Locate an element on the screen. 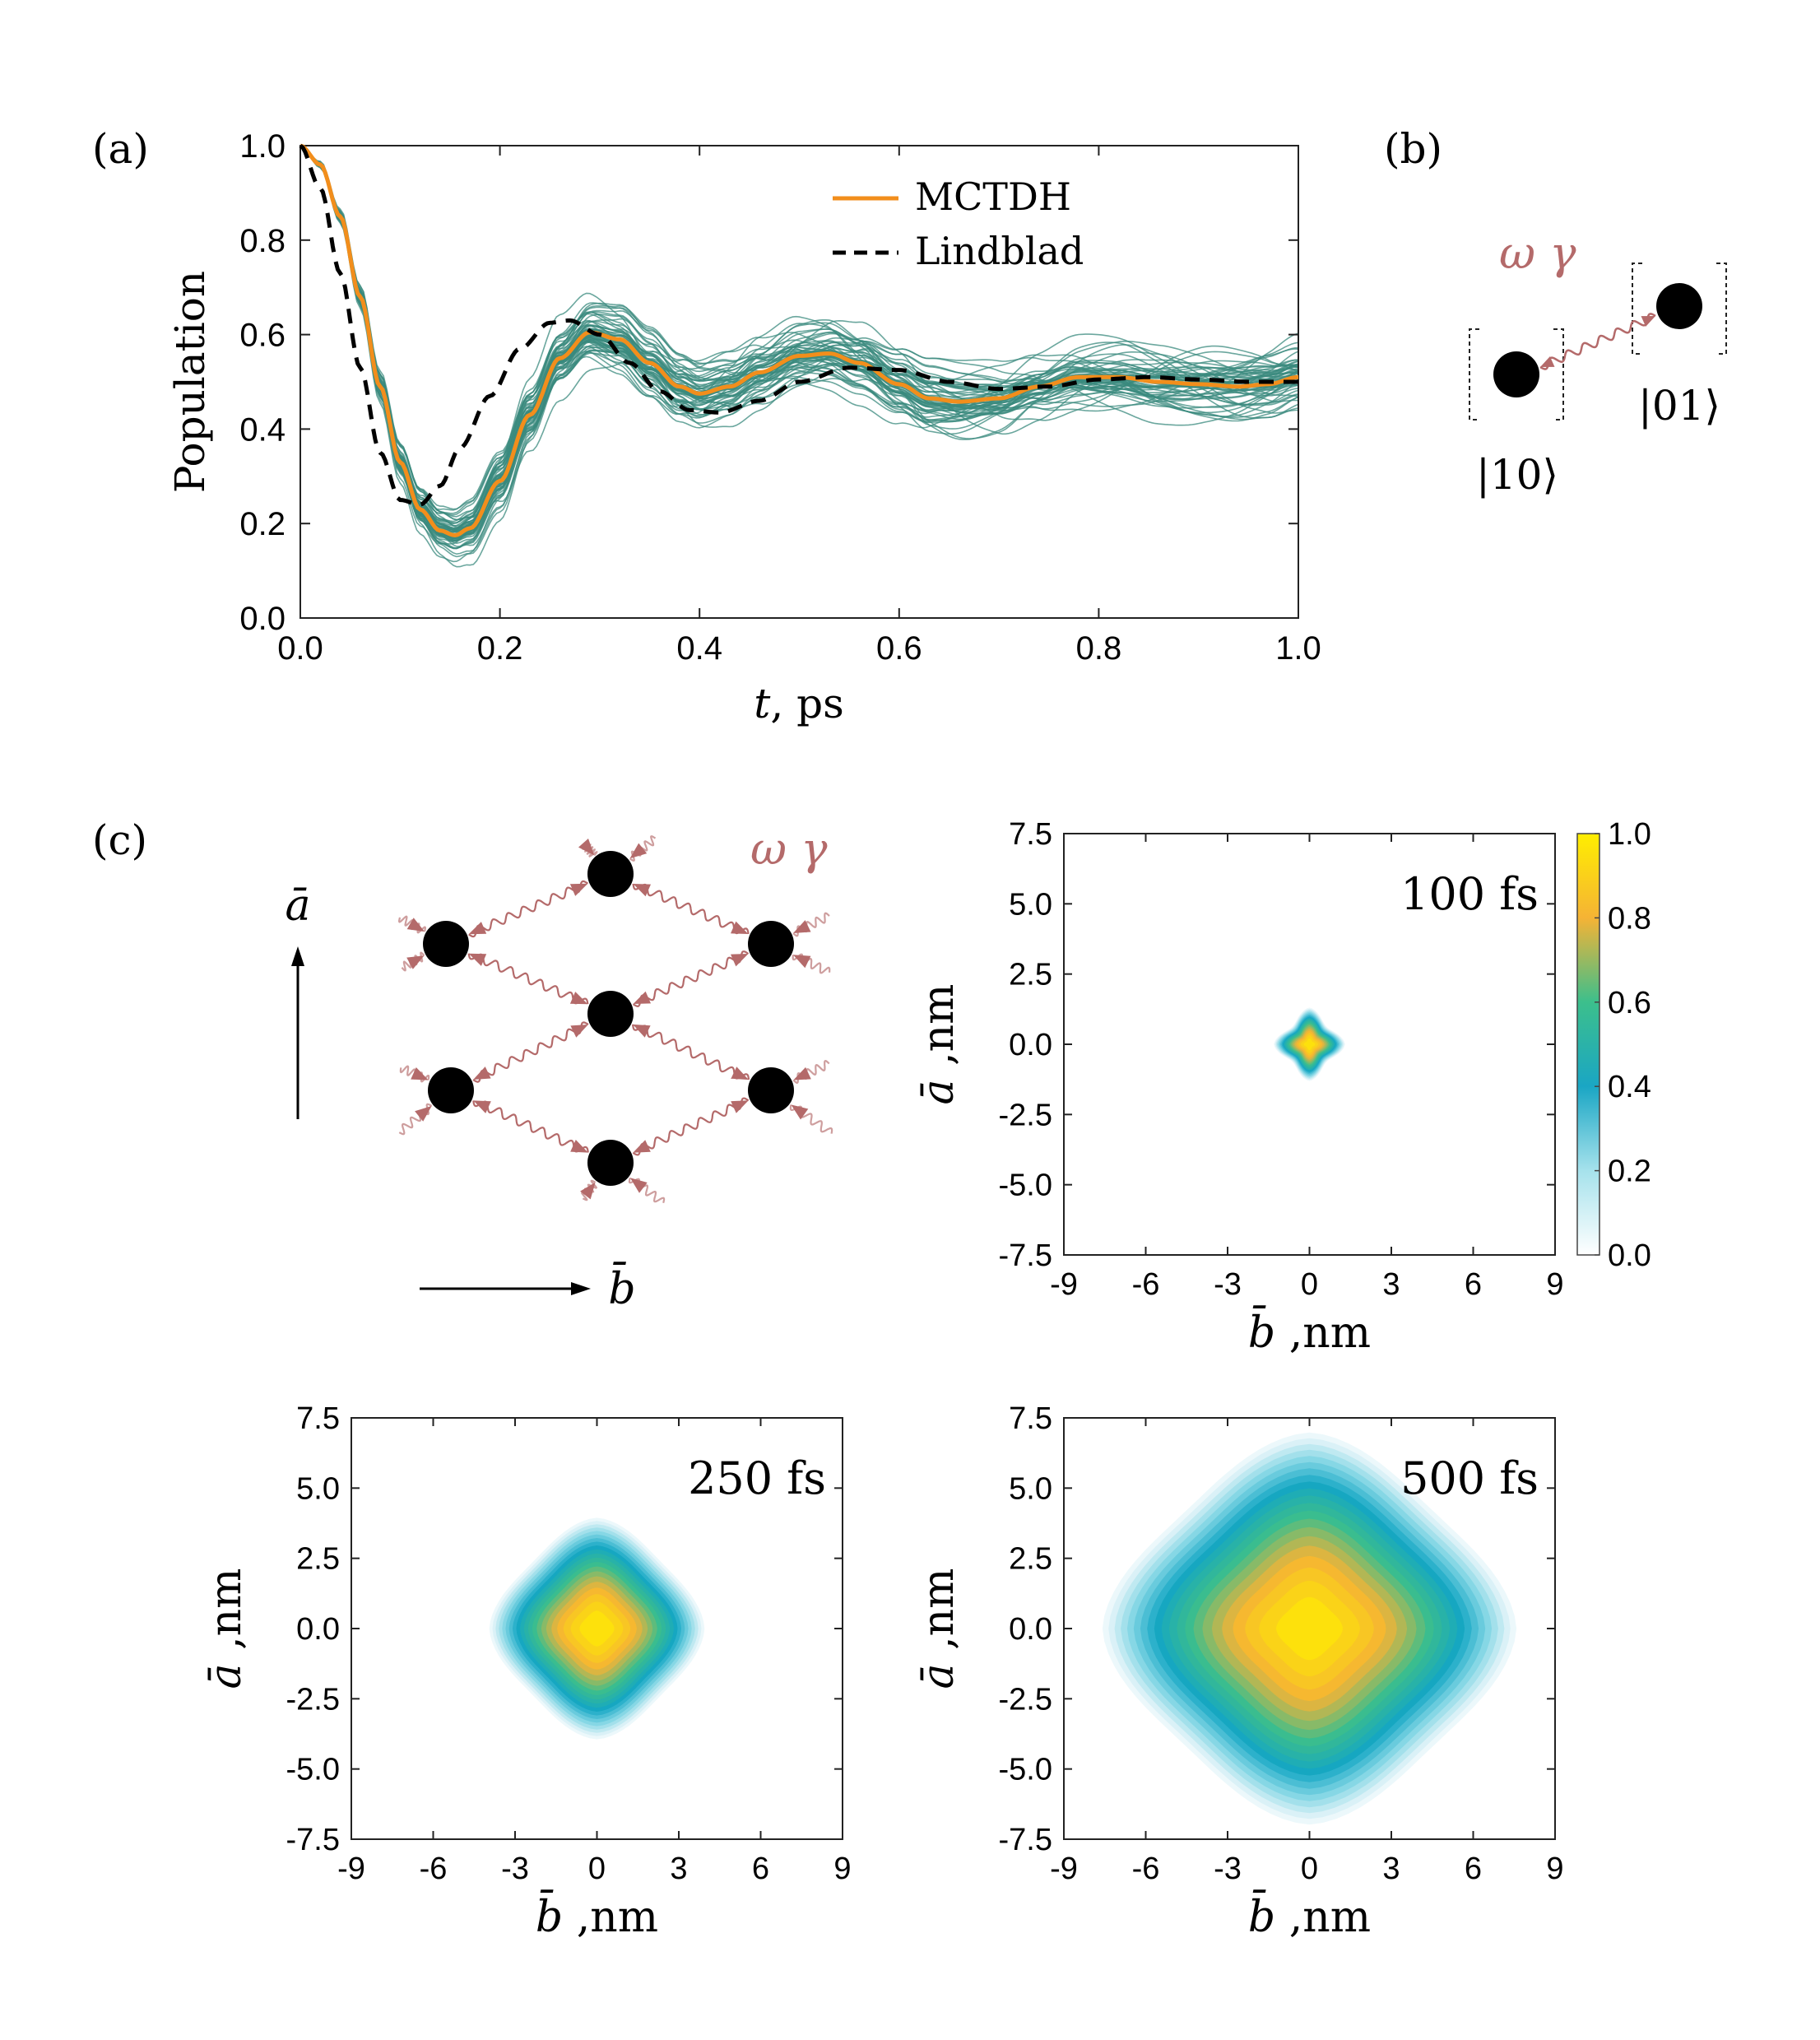 The image size is (1820, 2040). ensemble-trajectories is located at coordinates (799, 356).